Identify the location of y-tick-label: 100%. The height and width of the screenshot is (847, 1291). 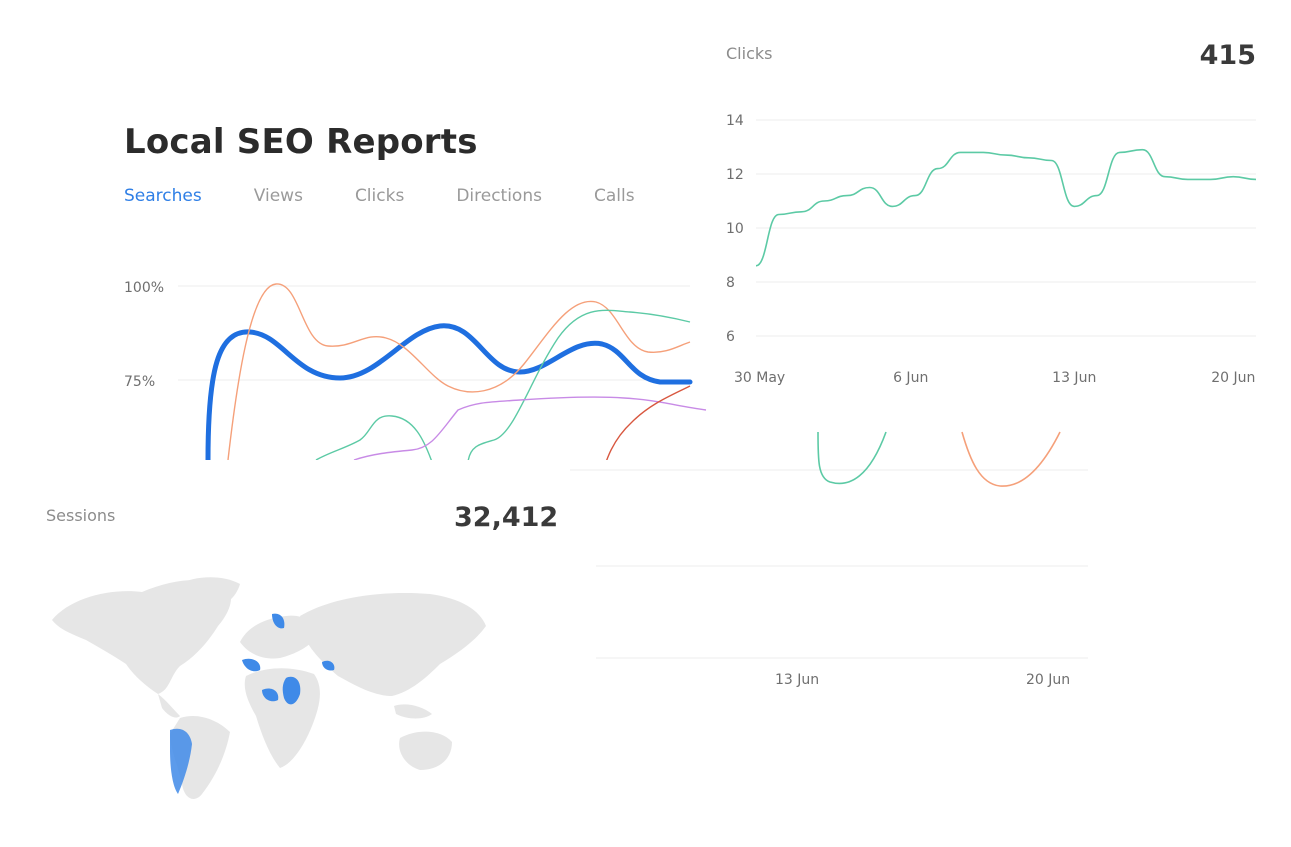
(144, 288).